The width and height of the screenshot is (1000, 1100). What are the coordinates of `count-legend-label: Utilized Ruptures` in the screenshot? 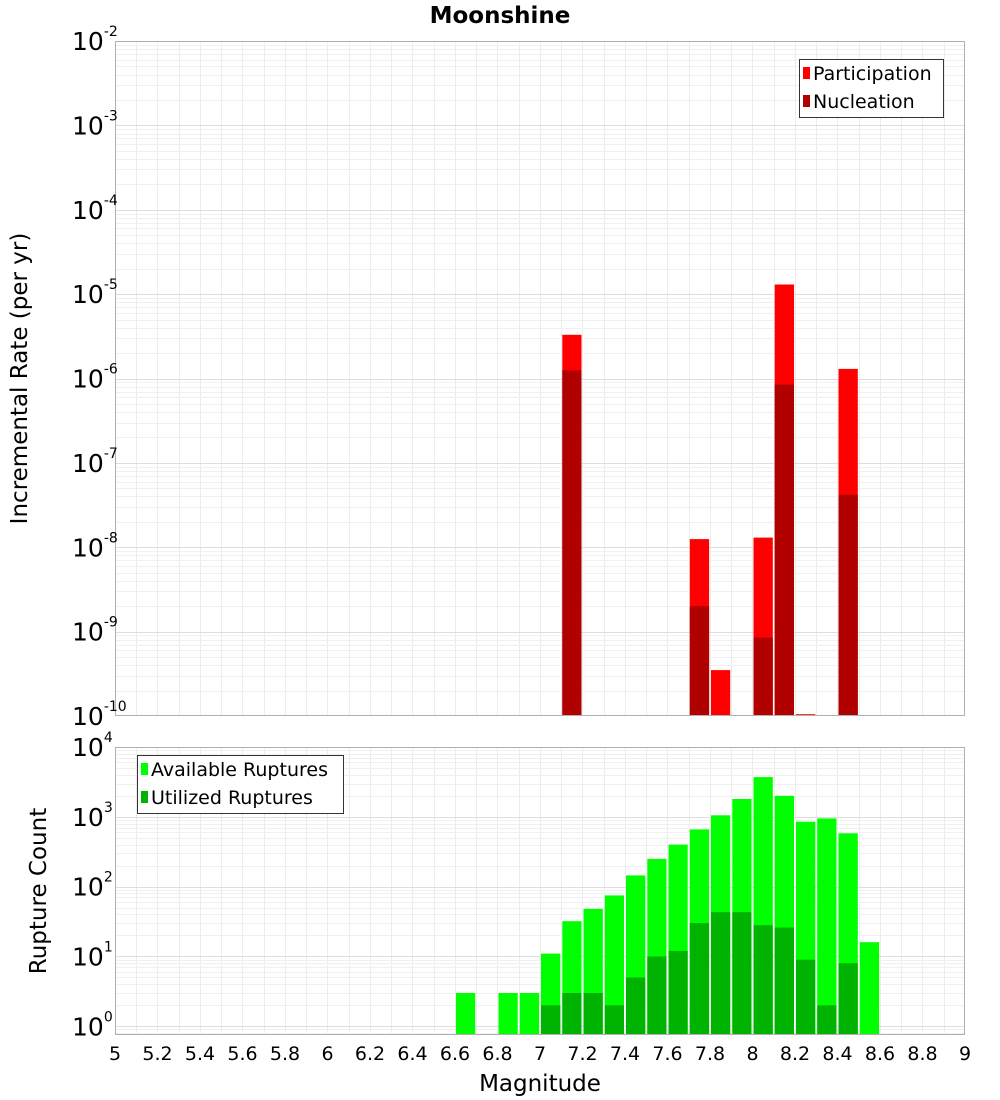 It's located at (232, 798).